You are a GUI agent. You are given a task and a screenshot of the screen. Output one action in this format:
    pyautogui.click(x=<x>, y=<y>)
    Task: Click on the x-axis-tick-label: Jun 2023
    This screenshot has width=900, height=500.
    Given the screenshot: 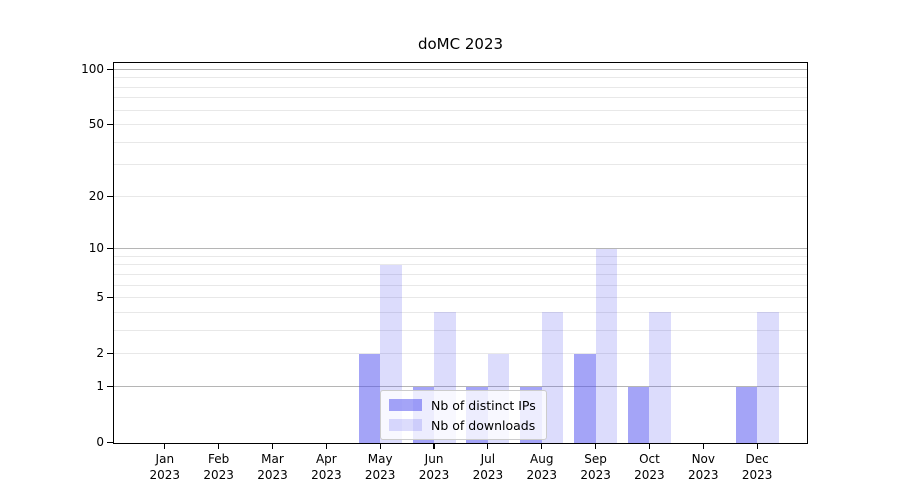 What is the action you would take?
    pyautogui.click(x=434, y=467)
    